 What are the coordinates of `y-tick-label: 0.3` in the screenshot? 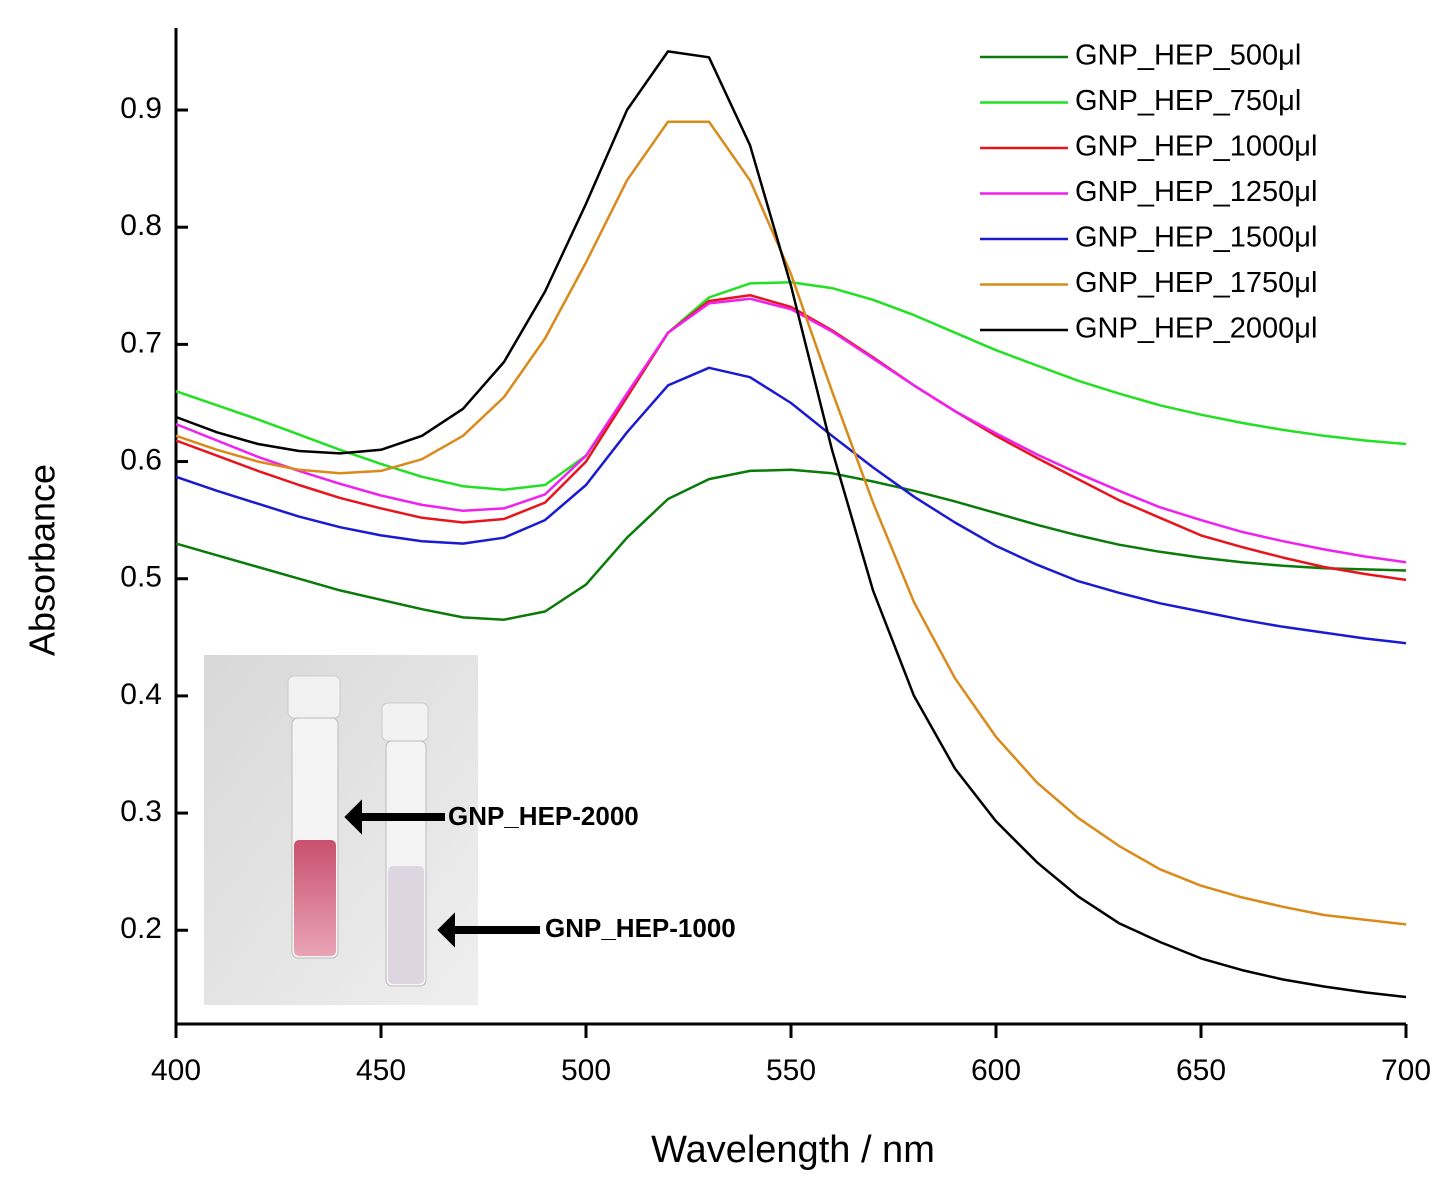 It's located at (141, 811).